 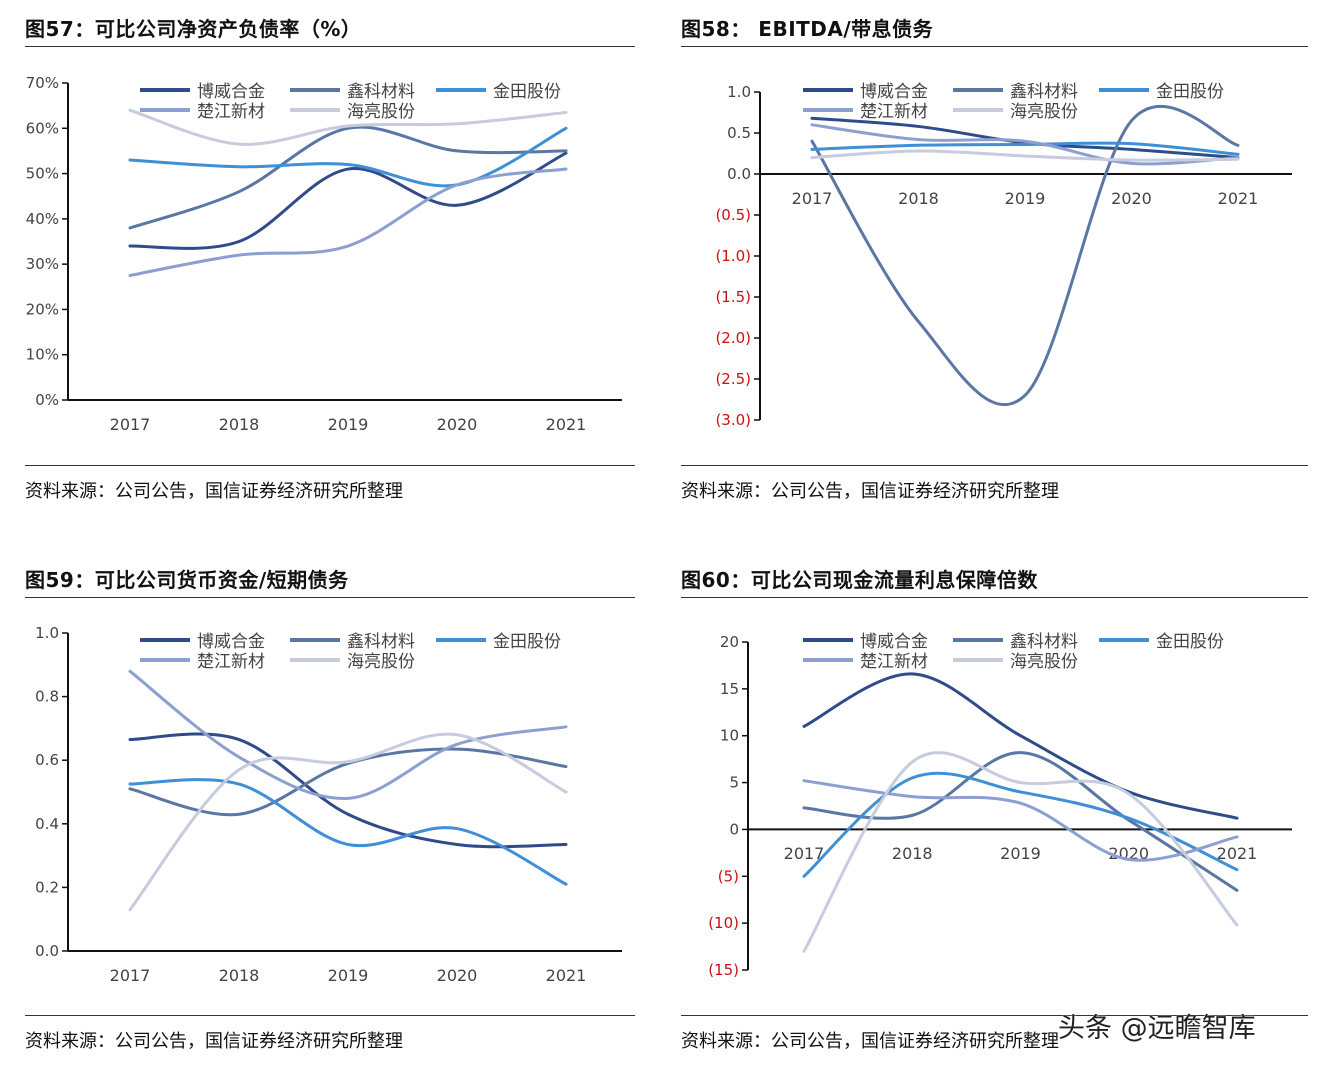 I want to click on y-tick-label: 20%, so click(x=42, y=309).